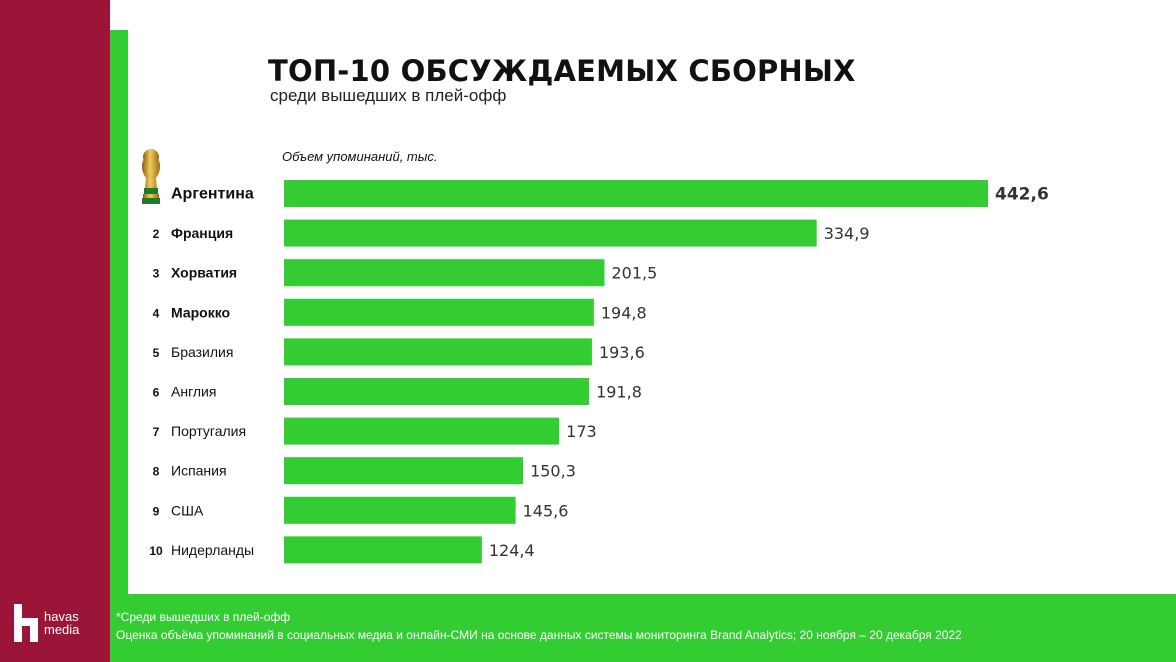 The width and height of the screenshot is (1176, 662). I want to click on logo-text: havas media, so click(61, 623).